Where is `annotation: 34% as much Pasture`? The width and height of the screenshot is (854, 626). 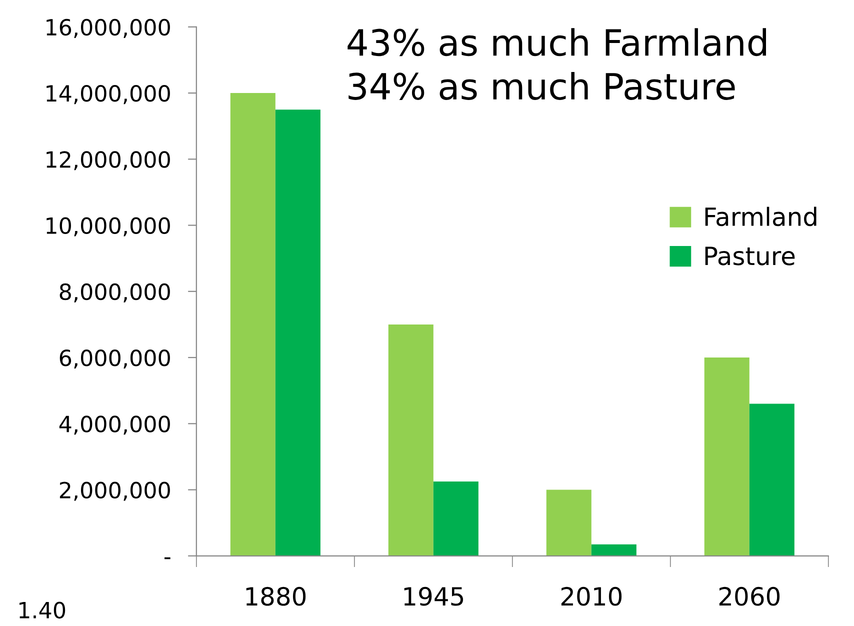 annotation: 34% as much Pasture is located at coordinates (541, 86).